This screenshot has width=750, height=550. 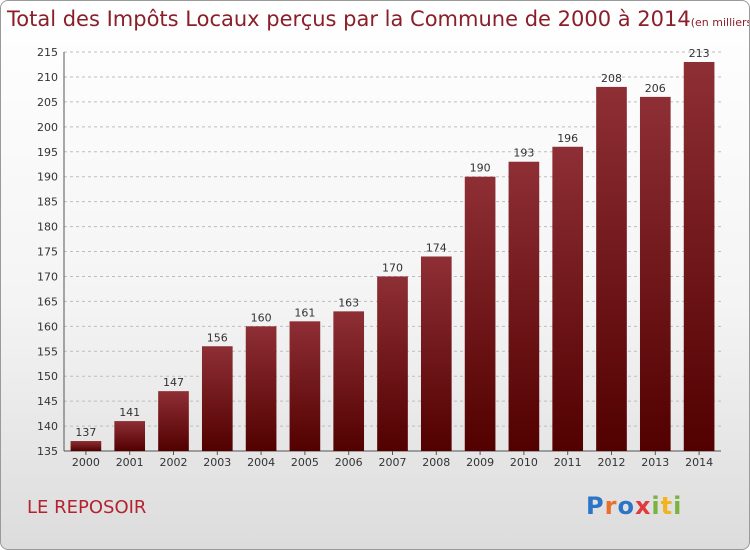 What do you see at coordinates (217, 462) in the screenshot?
I see `x-tick-label: 2003` at bounding box center [217, 462].